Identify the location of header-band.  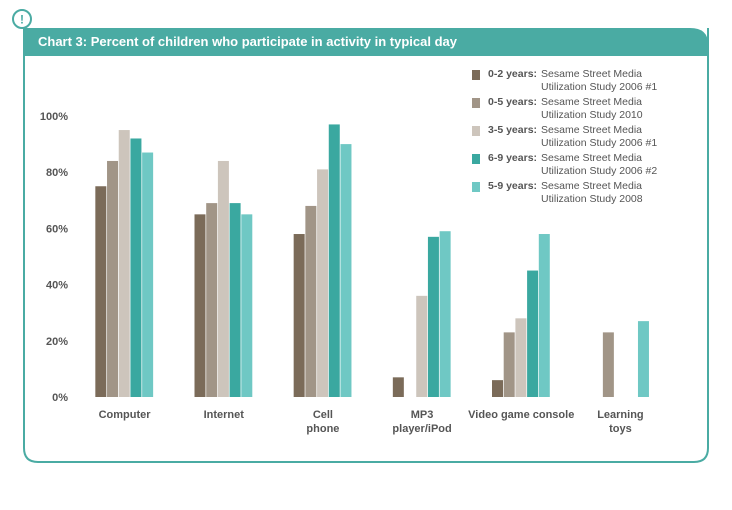
(366, 42).